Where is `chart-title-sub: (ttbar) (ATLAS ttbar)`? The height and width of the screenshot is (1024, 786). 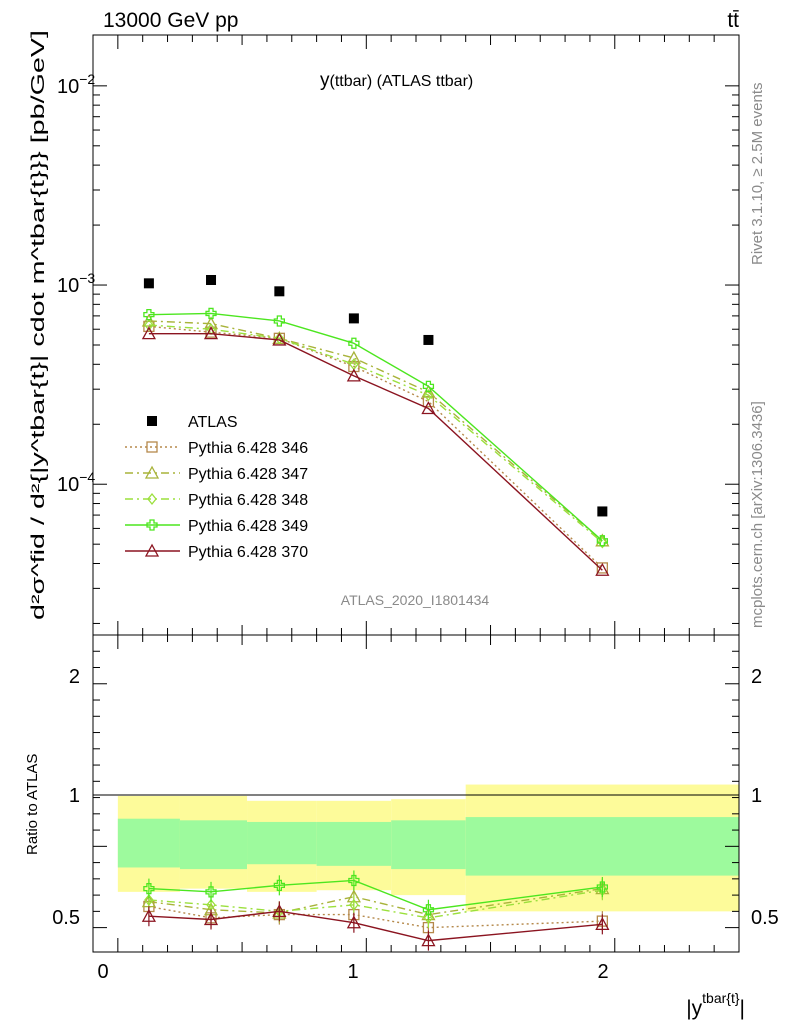 chart-title-sub: (ttbar) (ATLAS ttbar) is located at coordinates (402, 81).